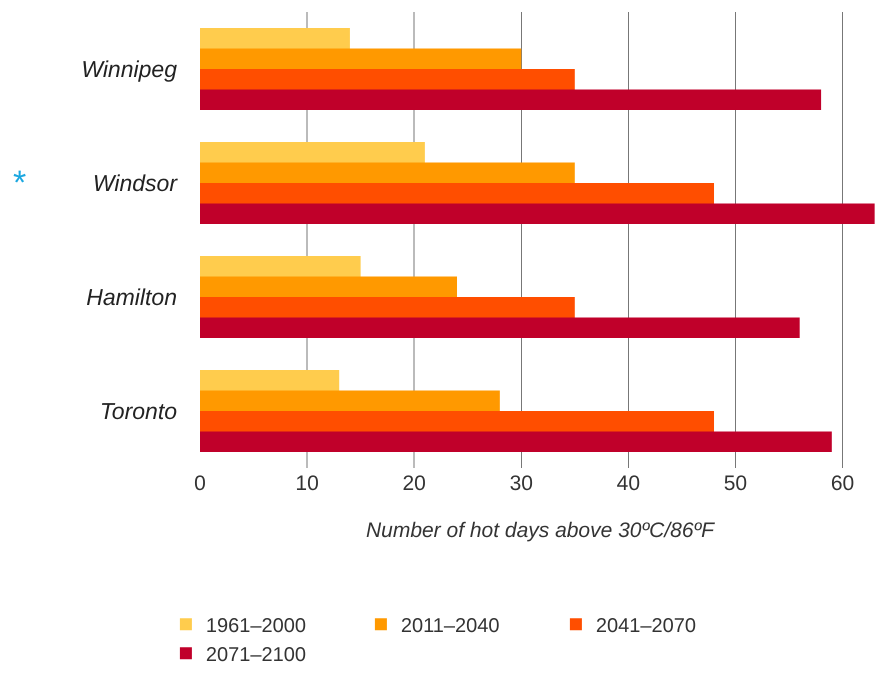 This screenshot has width=882, height=678. What do you see at coordinates (414, 483) in the screenshot?
I see `x-tick-label: 20` at bounding box center [414, 483].